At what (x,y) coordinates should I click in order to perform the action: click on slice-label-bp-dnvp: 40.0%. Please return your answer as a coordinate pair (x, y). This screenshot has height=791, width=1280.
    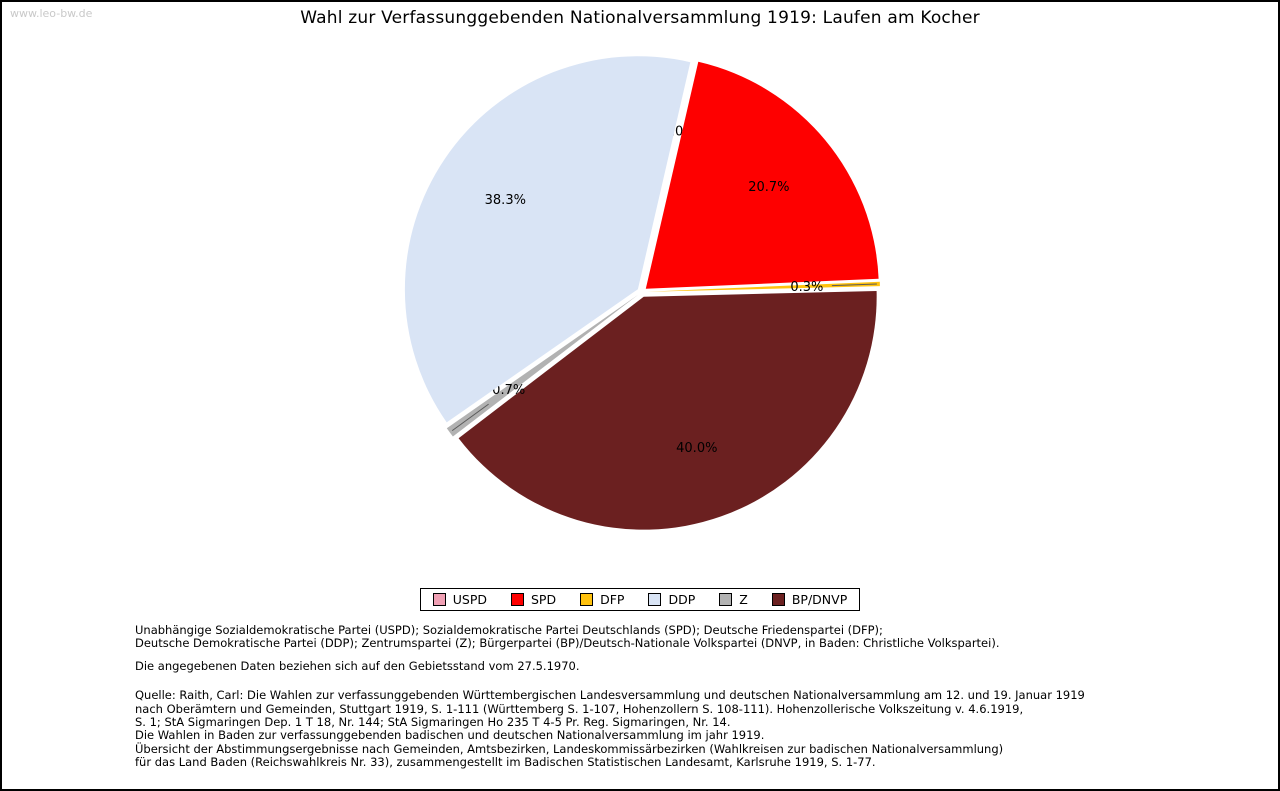
    Looking at the image, I should click on (696, 448).